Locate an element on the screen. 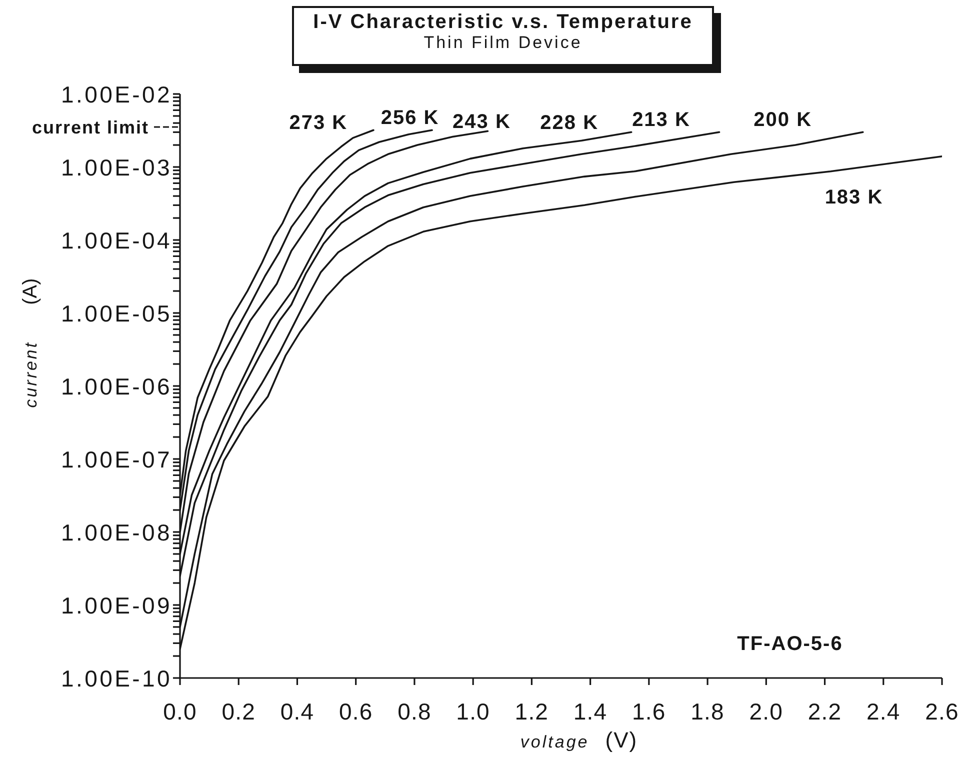 This screenshot has width=961, height=759. series-label: 256 K is located at coordinates (410, 118).